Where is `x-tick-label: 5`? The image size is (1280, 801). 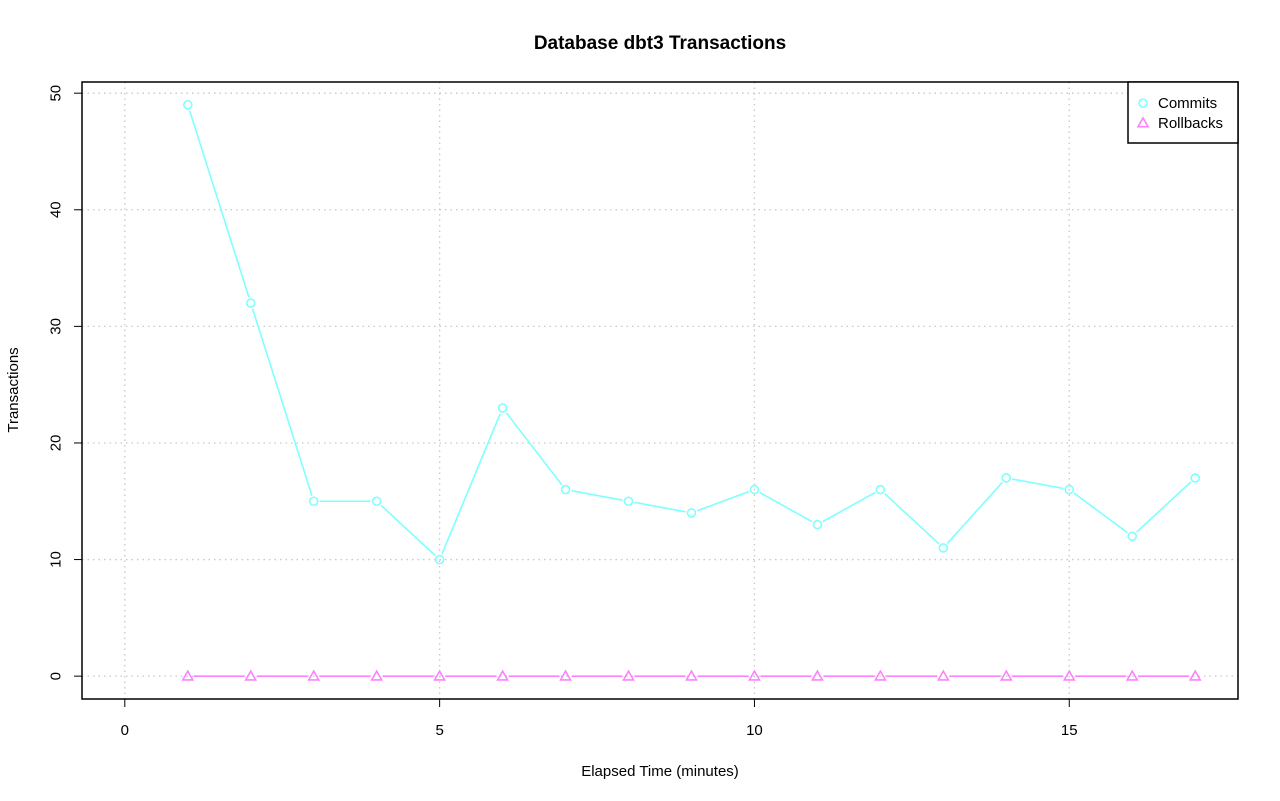
x-tick-label: 5 is located at coordinates (439, 730).